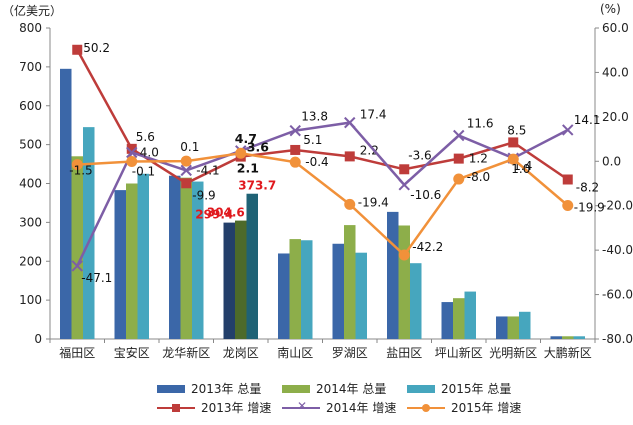 Image resolution: width=633 pixels, height=425 pixels. I want to click on x-tick-label: 龙岗区, so click(241, 353).